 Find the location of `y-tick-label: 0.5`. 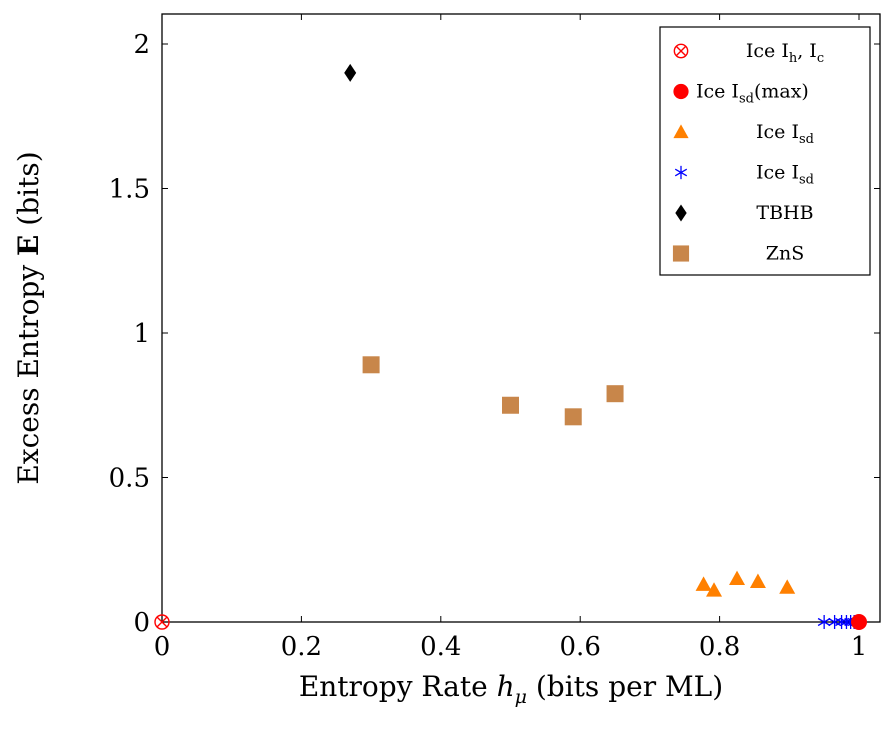

y-tick-label: 0.5 is located at coordinates (129, 479).